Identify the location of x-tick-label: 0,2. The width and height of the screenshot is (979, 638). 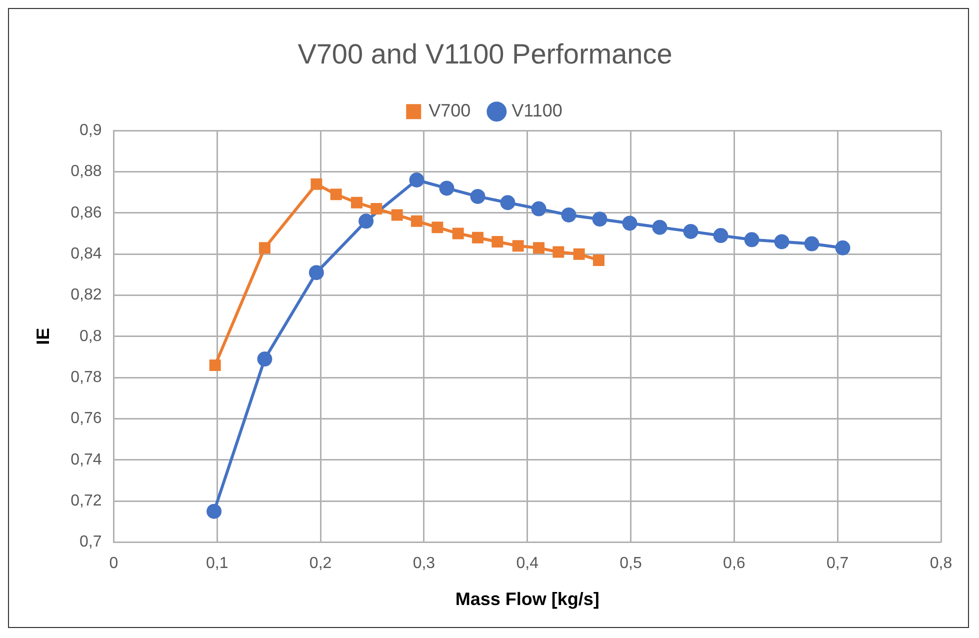
(320, 563).